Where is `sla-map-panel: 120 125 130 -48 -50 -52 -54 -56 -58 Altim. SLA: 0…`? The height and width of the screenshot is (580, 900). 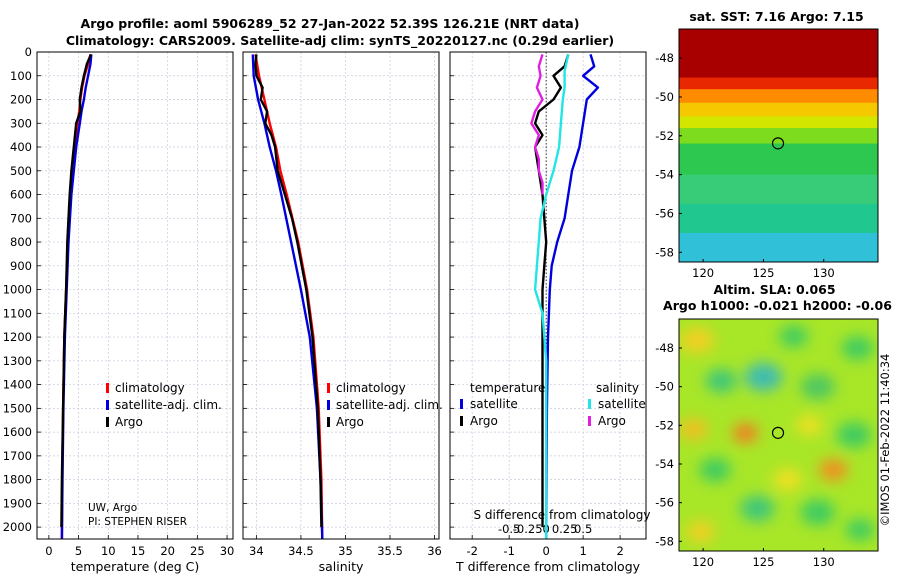
sla-map-panel: 120 125 130 -48 -50 -52 -54 -56 -58 Altim. SLA: 0… is located at coordinates (773, 425).